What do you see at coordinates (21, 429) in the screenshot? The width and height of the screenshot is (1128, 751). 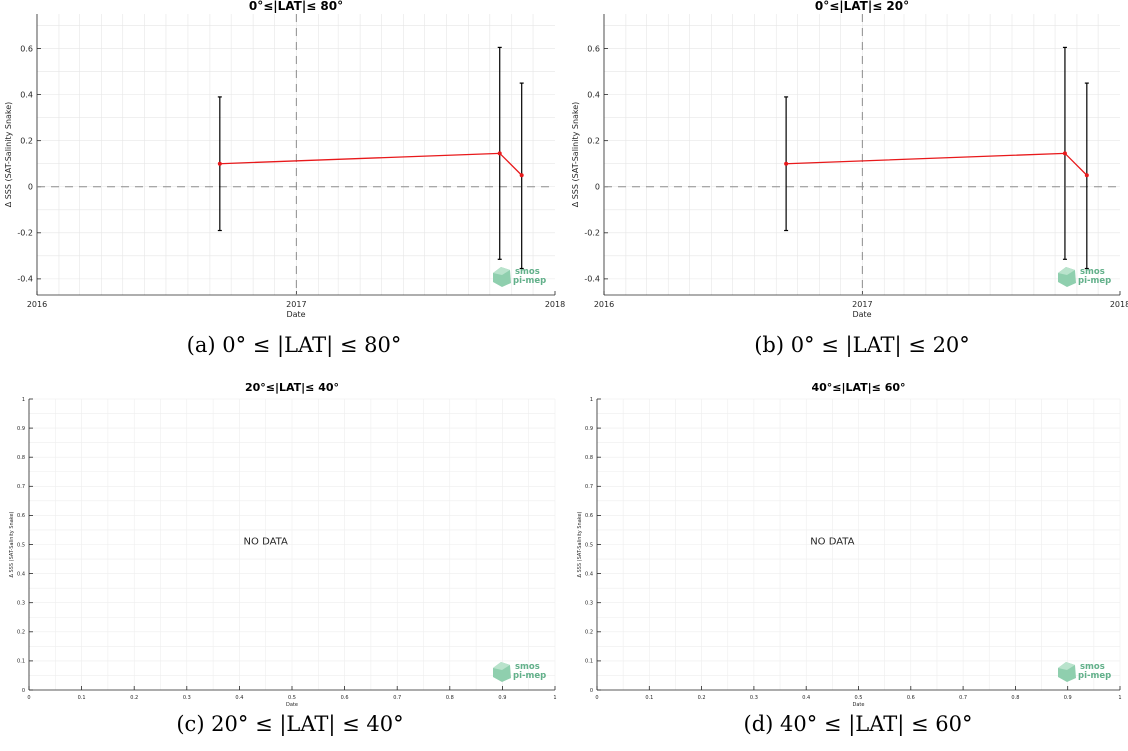 I see `y-tick-label: 0.9` at bounding box center [21, 429].